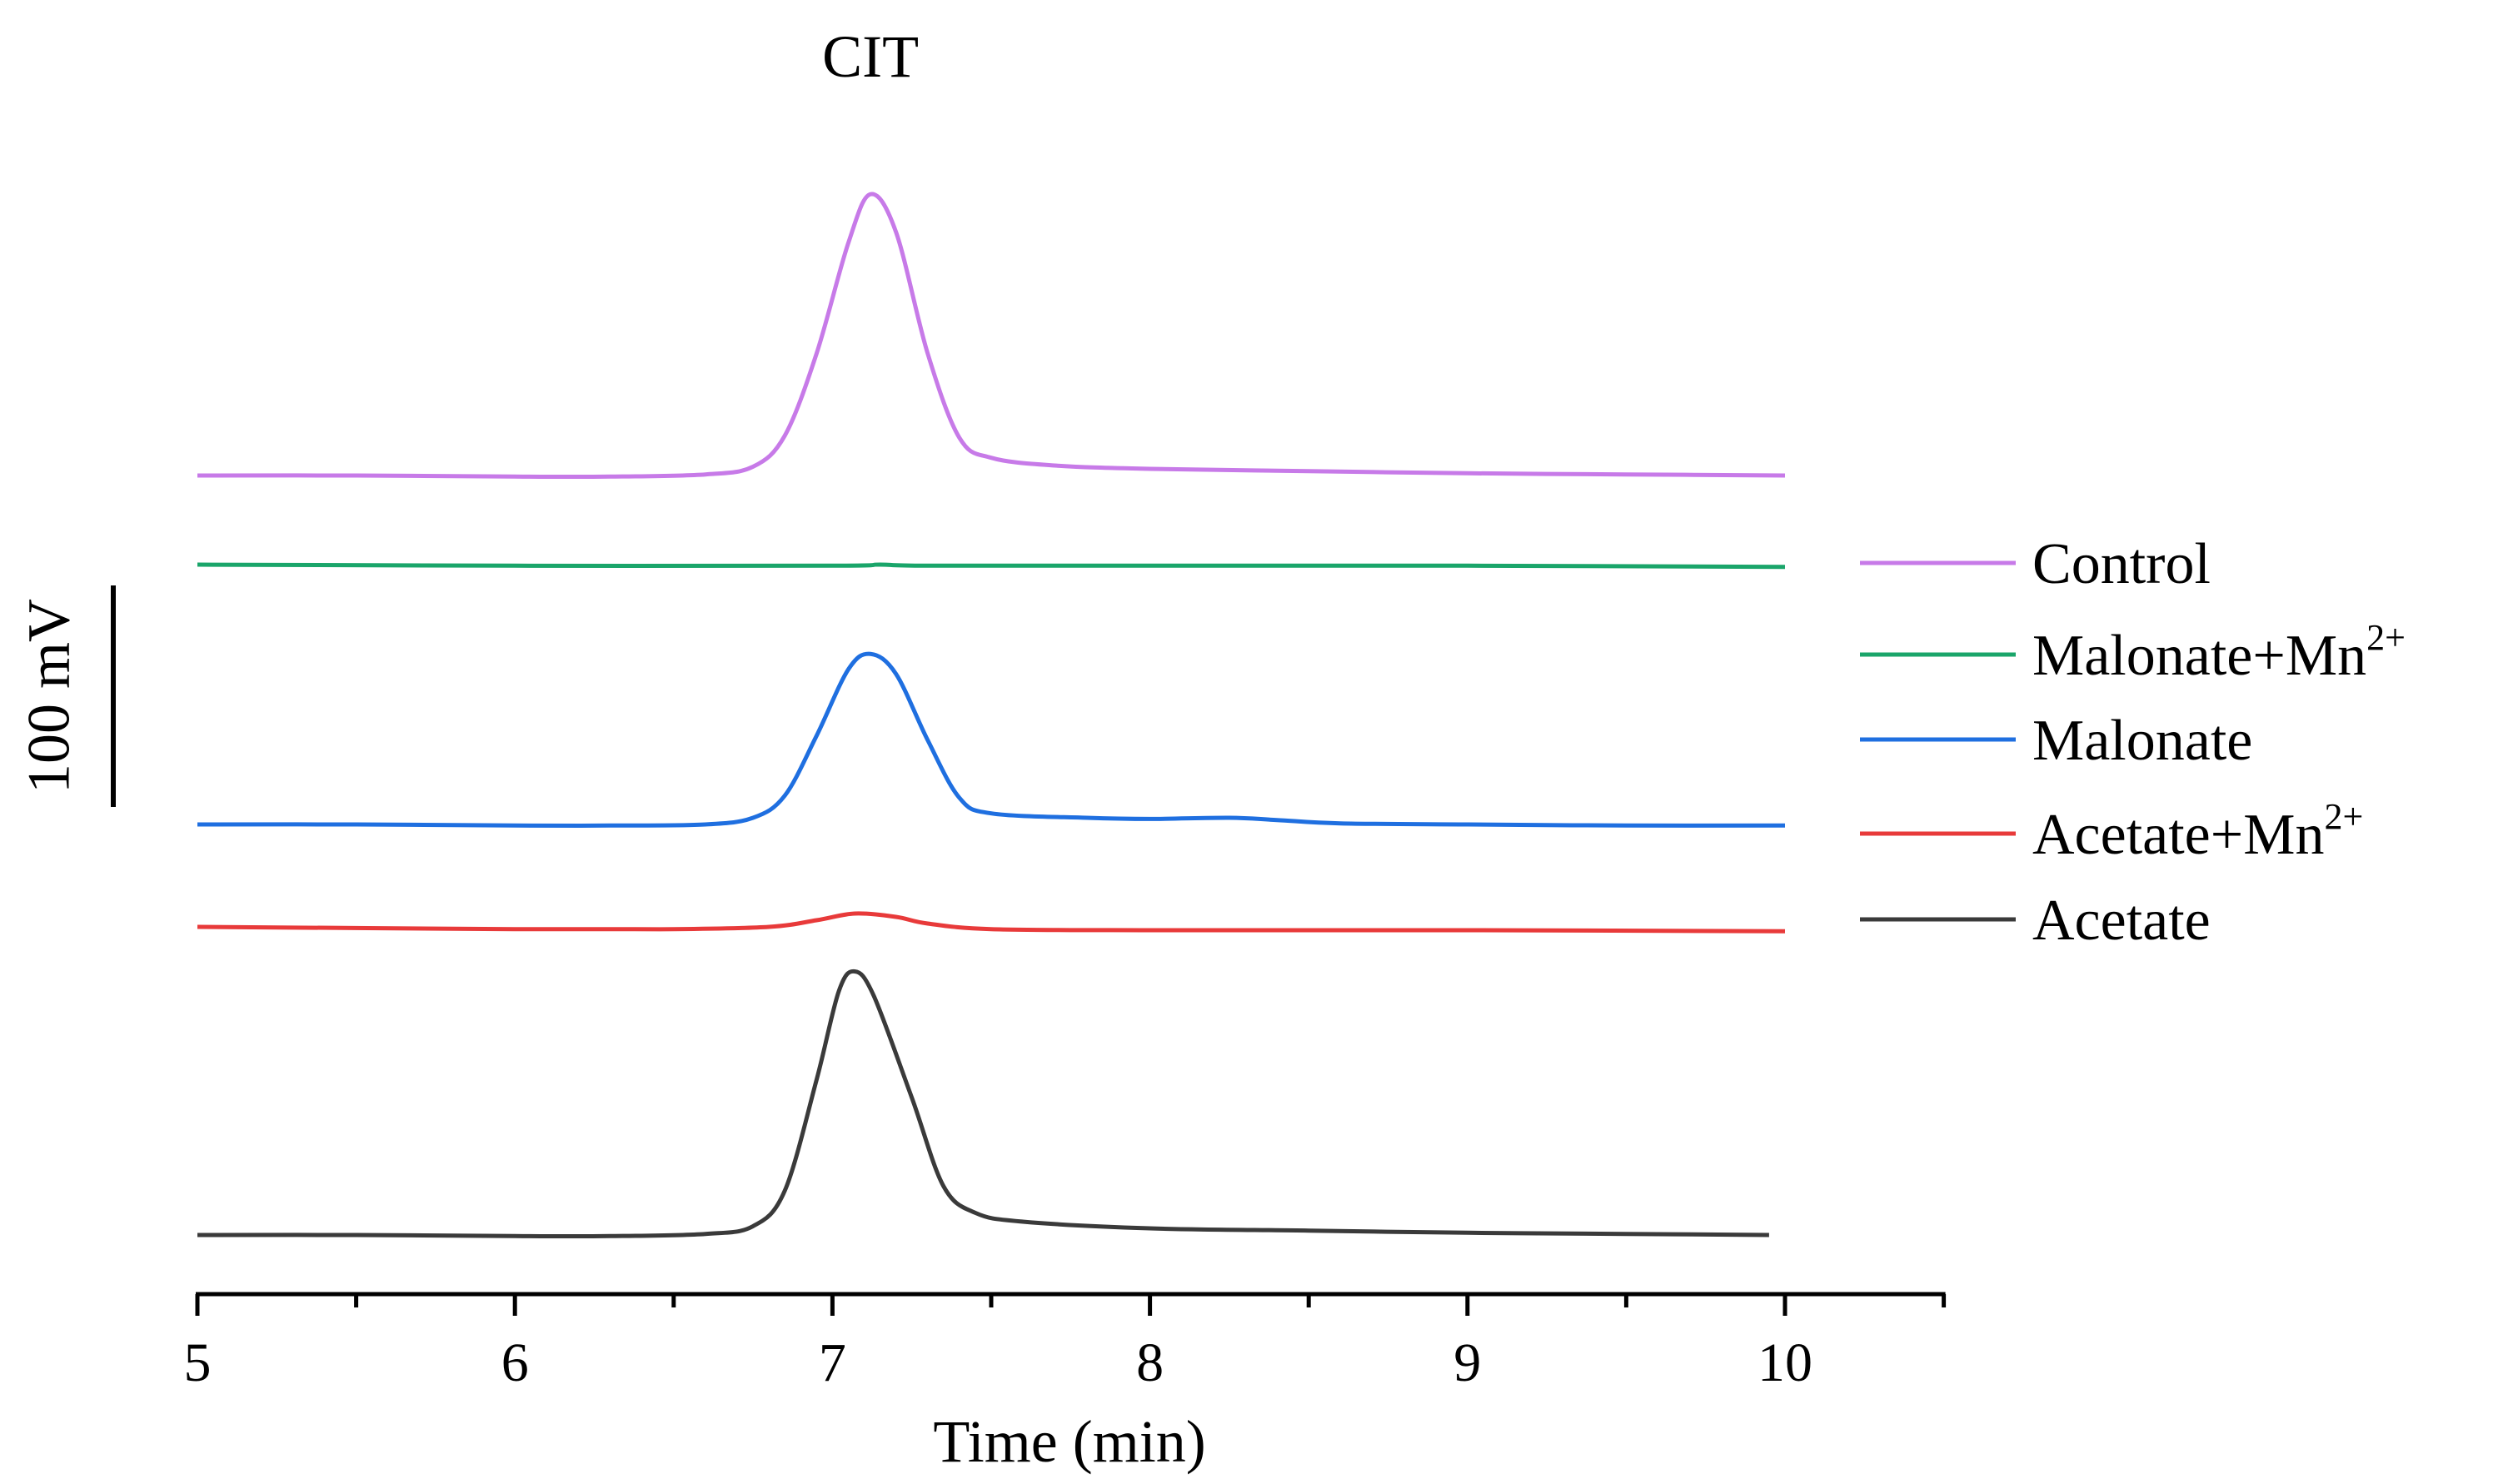  I want to click on x-tick-label: 5, so click(198, 1362).